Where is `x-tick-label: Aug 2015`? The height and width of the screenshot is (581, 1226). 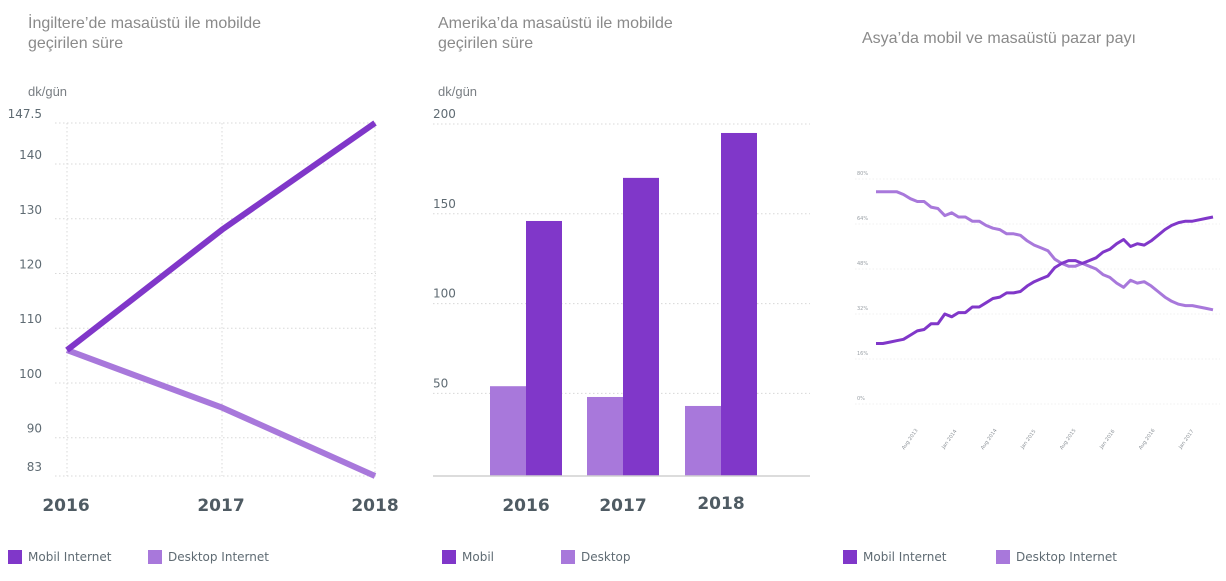 x-tick-label: Aug 2015 is located at coordinates (1068, 439).